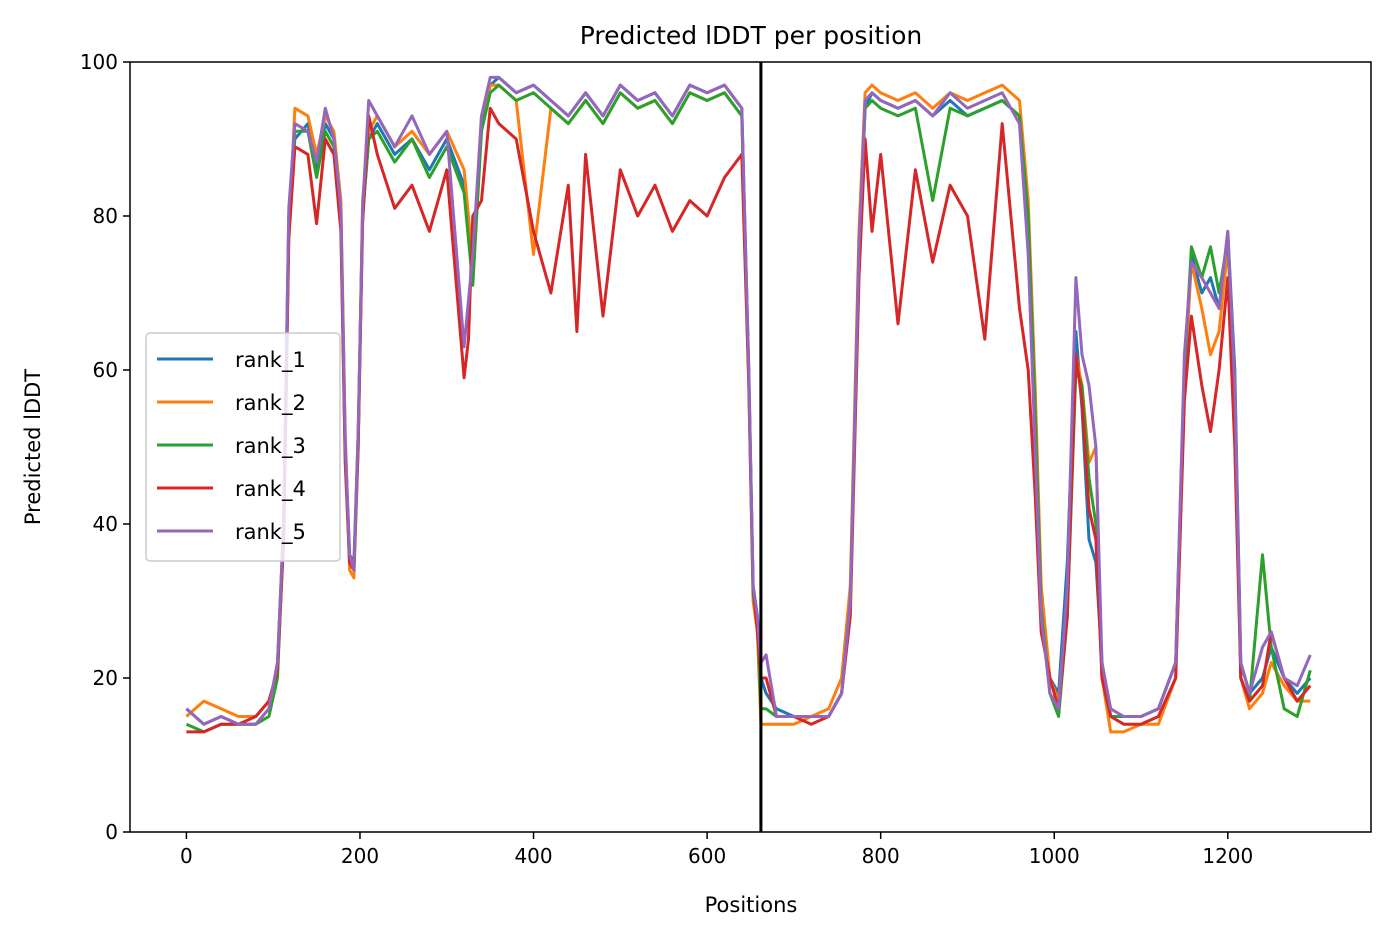 This screenshot has width=1391, height=939. What do you see at coordinates (270, 532) in the screenshot?
I see `legend-label-rank-5: rank_5` at bounding box center [270, 532].